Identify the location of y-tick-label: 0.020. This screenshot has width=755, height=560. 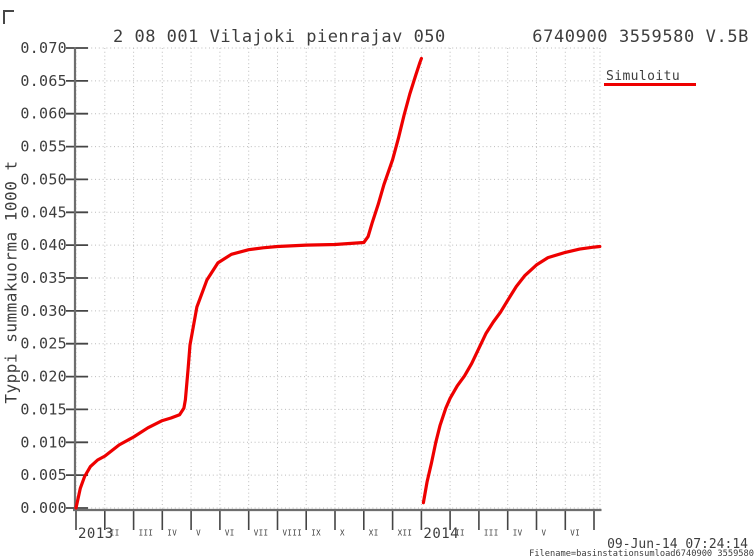
(43, 377).